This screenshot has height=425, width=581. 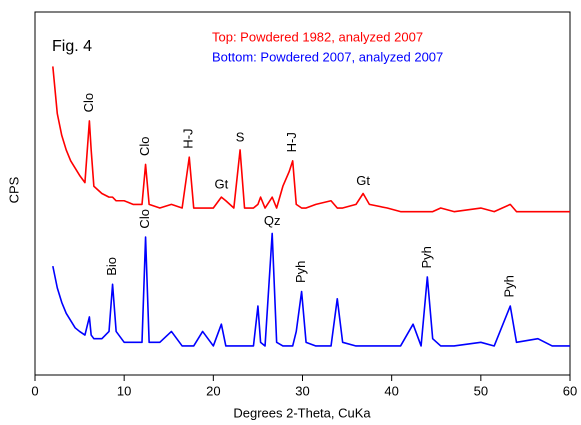 What do you see at coordinates (240, 136) in the screenshot?
I see `peak-label: S` at bounding box center [240, 136].